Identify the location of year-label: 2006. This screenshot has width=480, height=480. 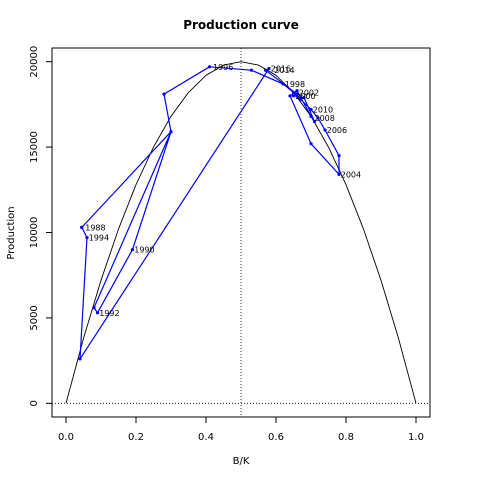
(337, 130).